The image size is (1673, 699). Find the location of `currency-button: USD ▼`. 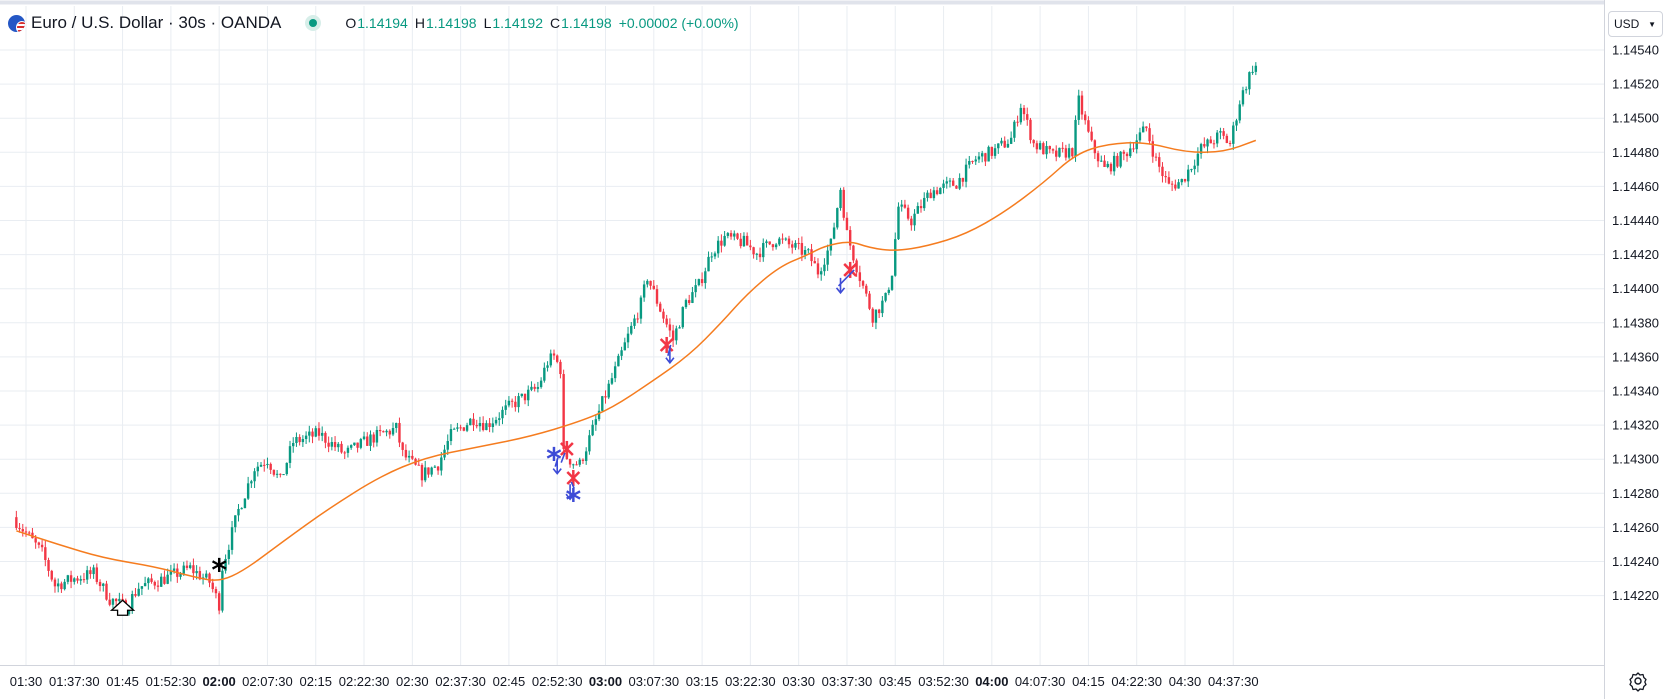

currency-button: USD ▼ is located at coordinates (1635, 24).